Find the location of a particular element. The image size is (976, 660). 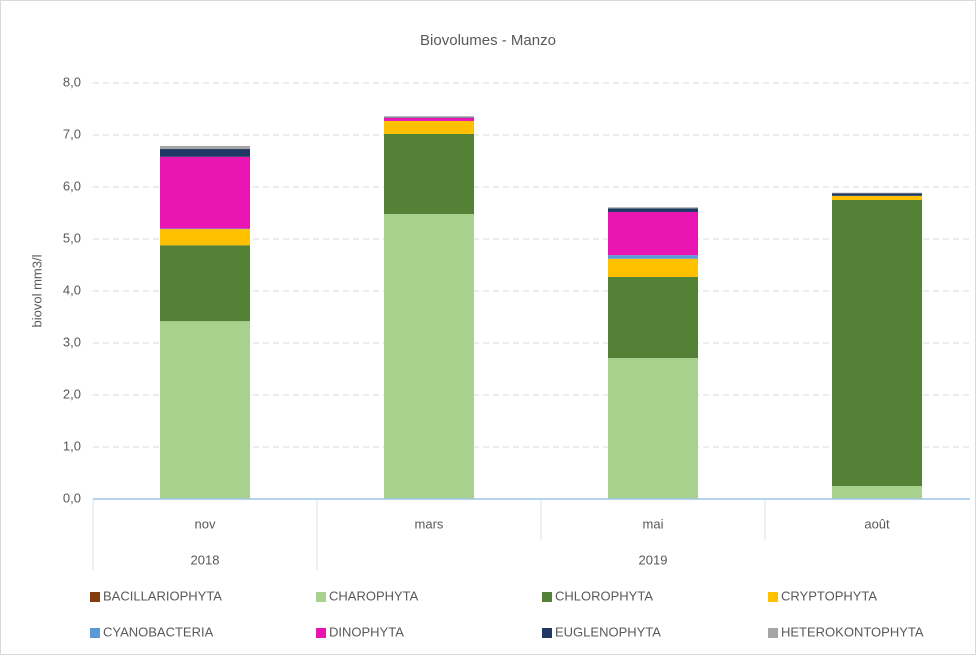

legend-label: CHLOROPHYTA is located at coordinates (604, 595).